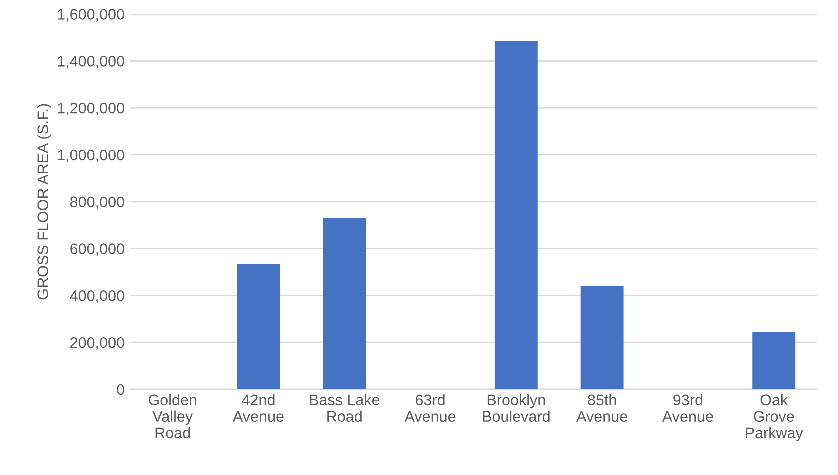  Describe the element at coordinates (688, 408) in the screenshot. I see `x-tick-label: 93rd Avenue` at that location.